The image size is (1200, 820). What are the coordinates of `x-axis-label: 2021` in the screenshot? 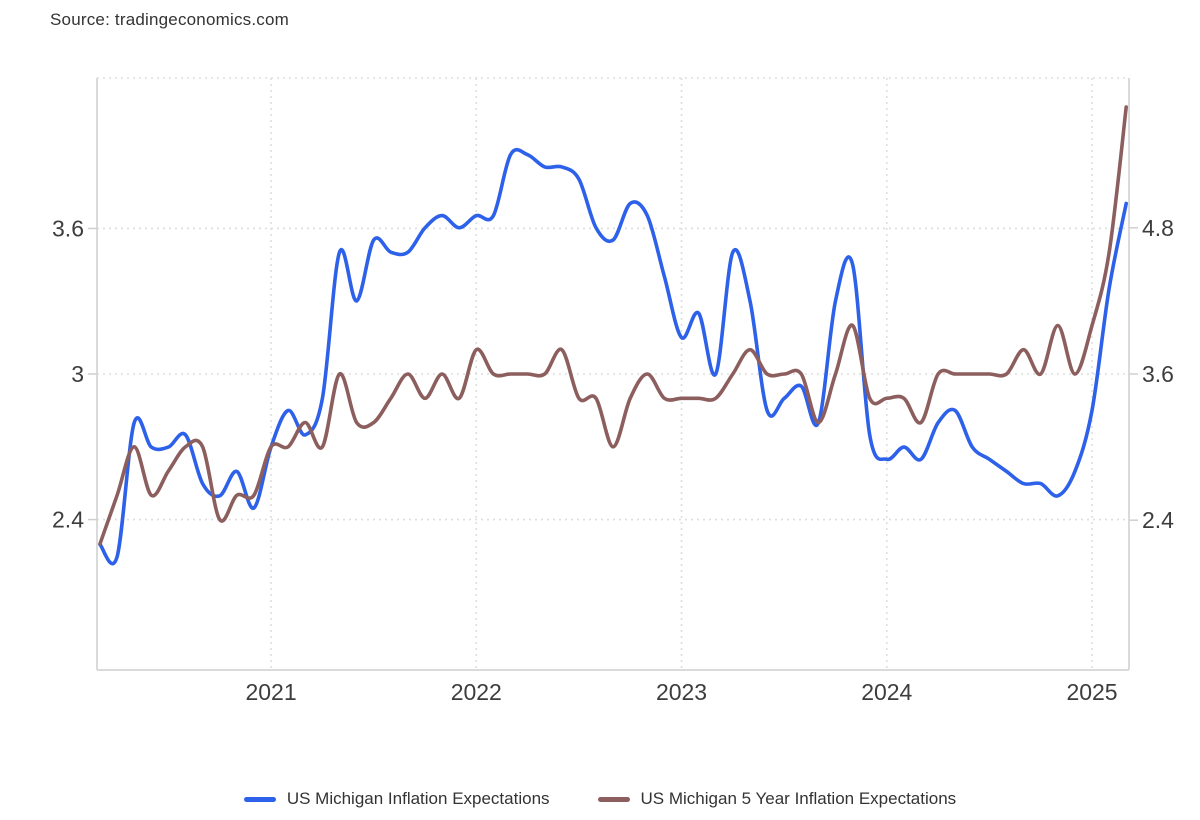 It's located at (270, 692).